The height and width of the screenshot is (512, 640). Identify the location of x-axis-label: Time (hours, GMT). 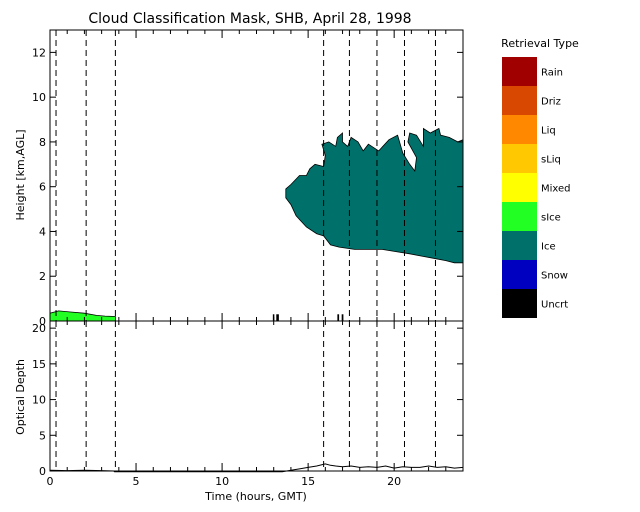
(255, 496).